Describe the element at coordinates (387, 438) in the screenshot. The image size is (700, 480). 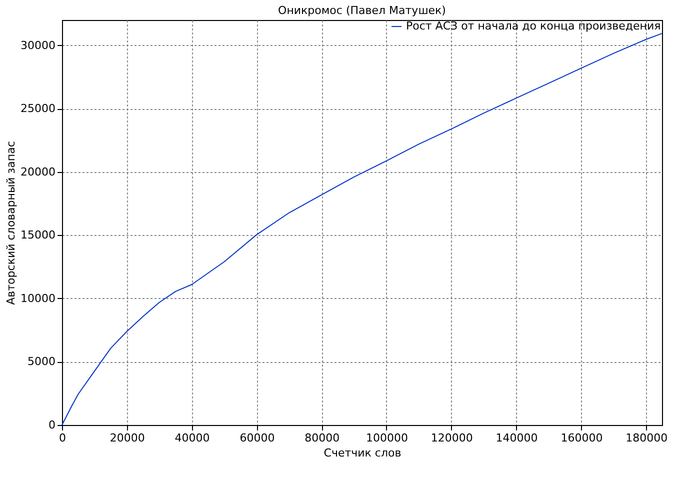
I see `x-tick-label: 100000` at that location.